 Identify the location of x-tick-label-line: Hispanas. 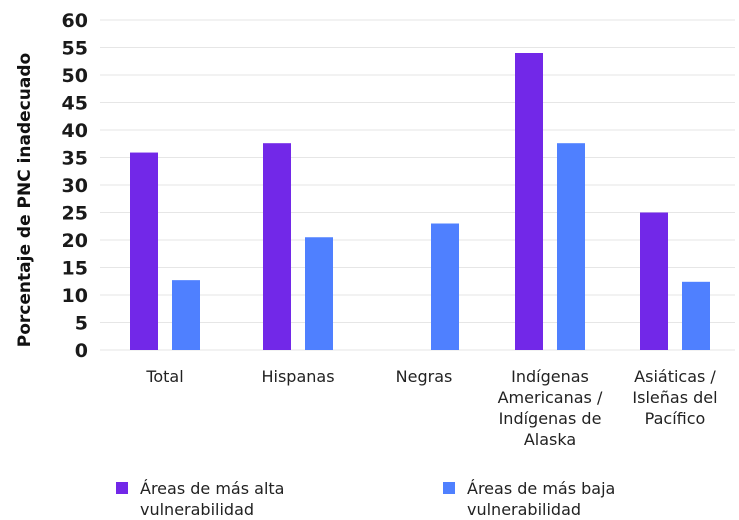
(297, 376).